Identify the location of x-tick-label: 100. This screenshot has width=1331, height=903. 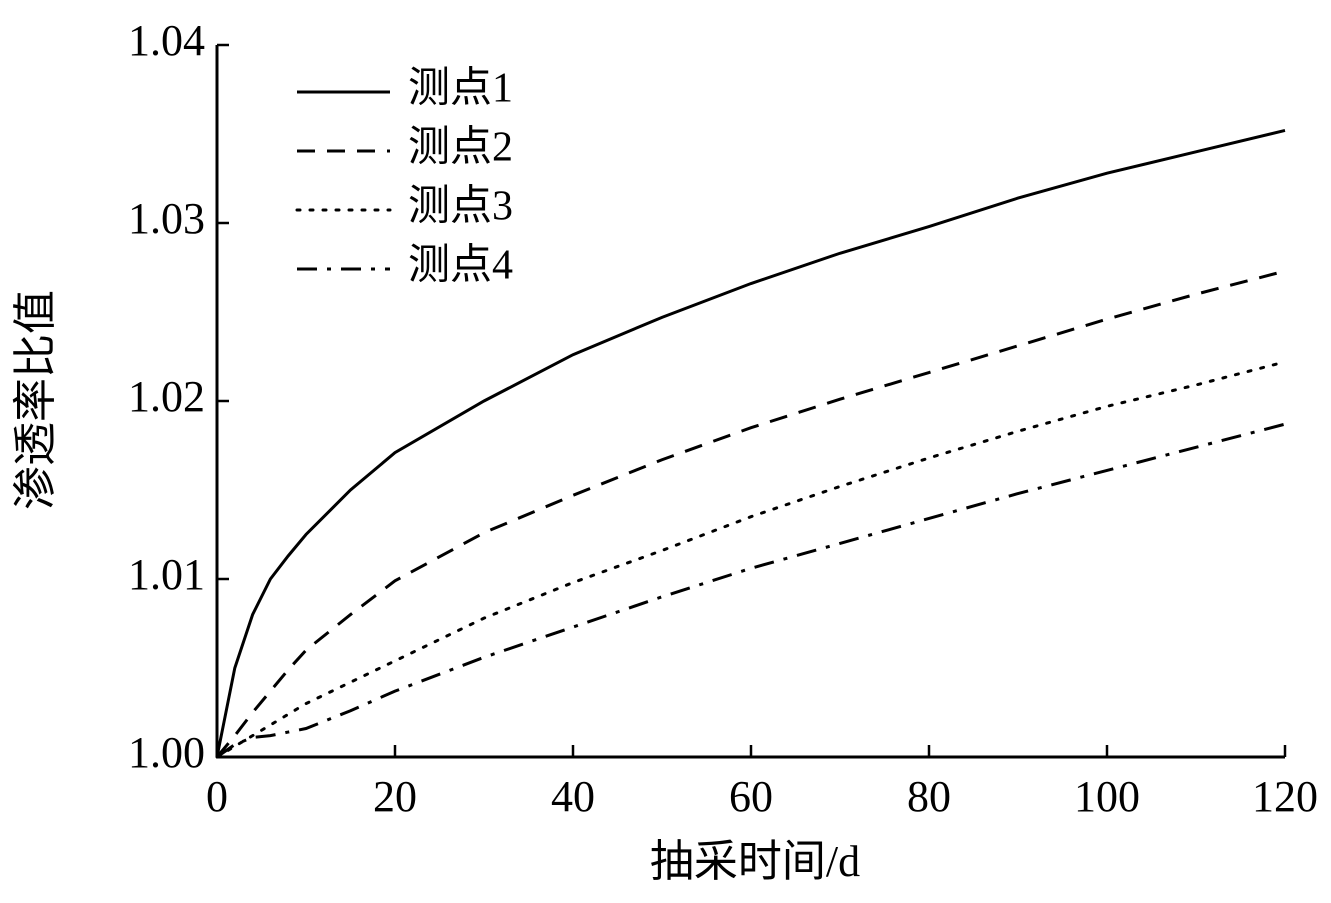
(1107, 796).